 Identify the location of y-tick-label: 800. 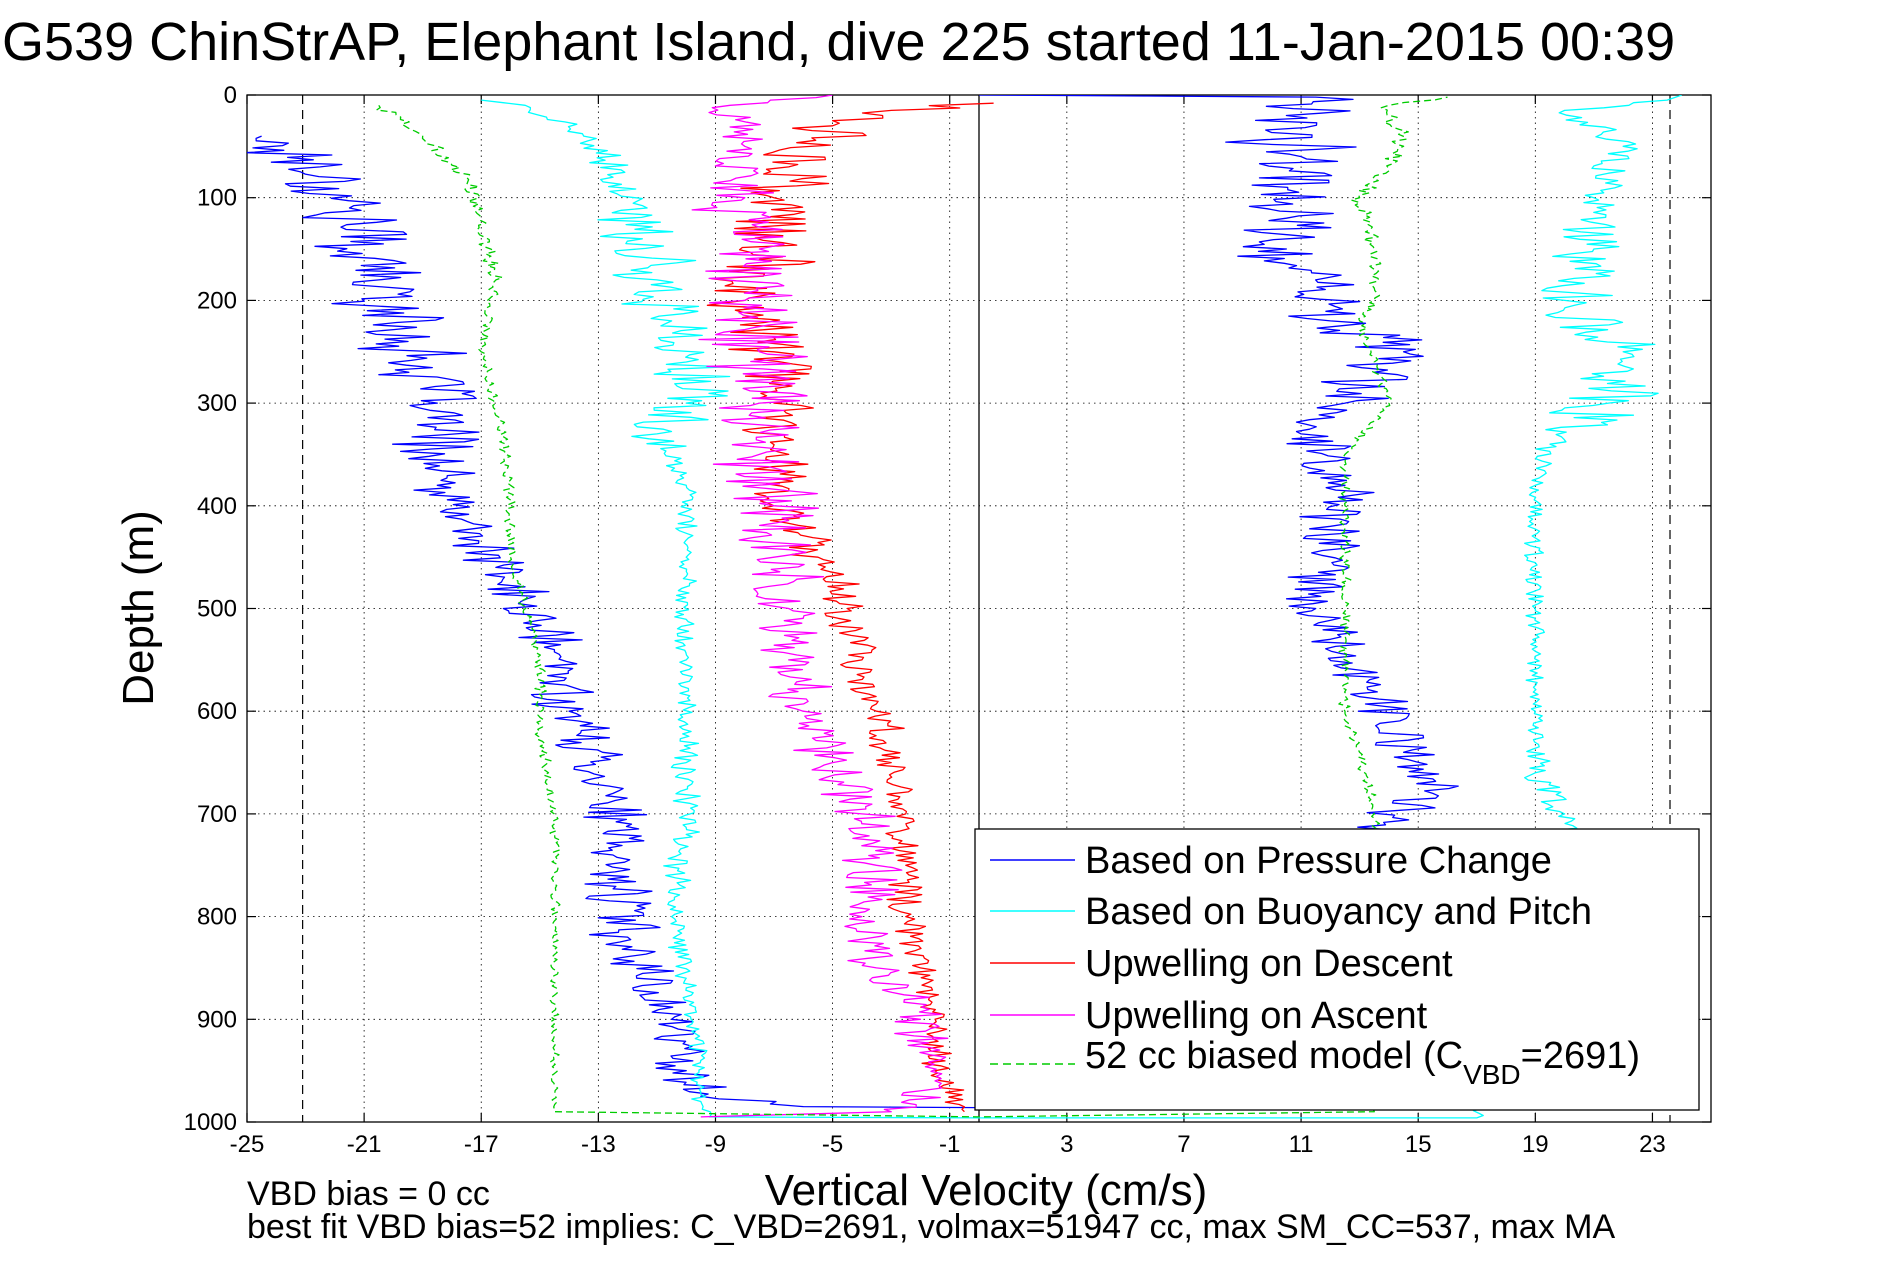
(217, 917).